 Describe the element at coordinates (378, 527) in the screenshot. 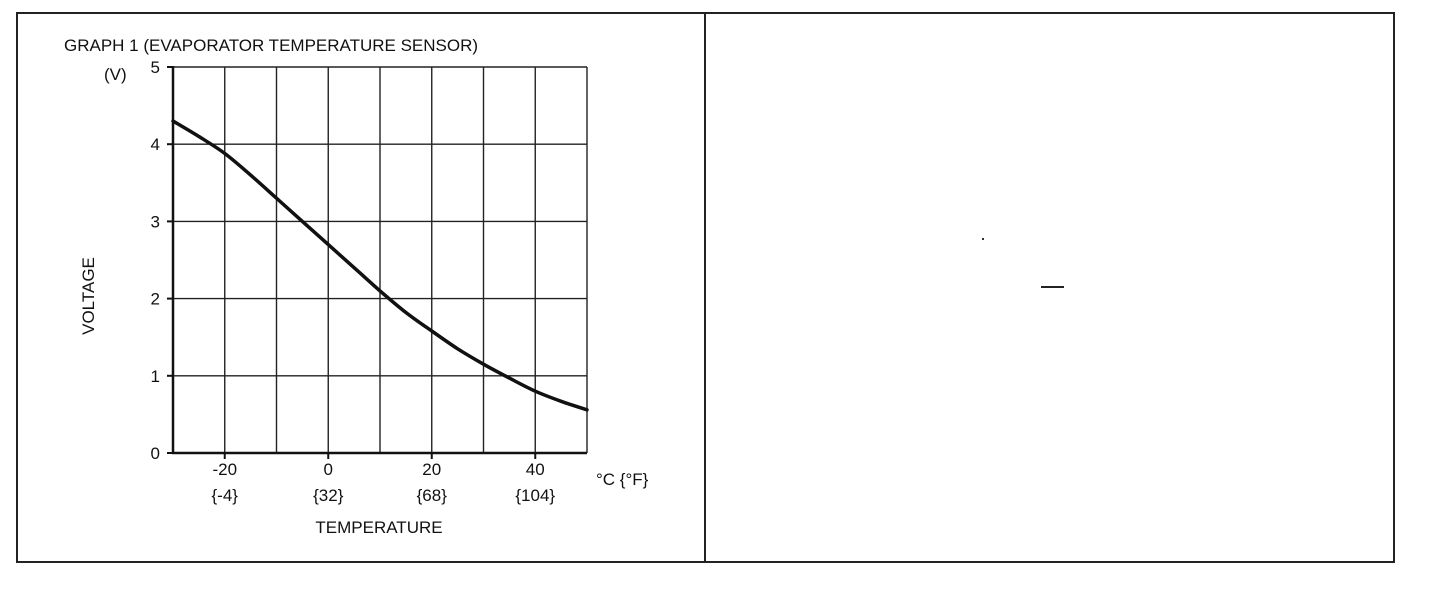

I see `x-axis-label: TEMPERATURE` at that location.